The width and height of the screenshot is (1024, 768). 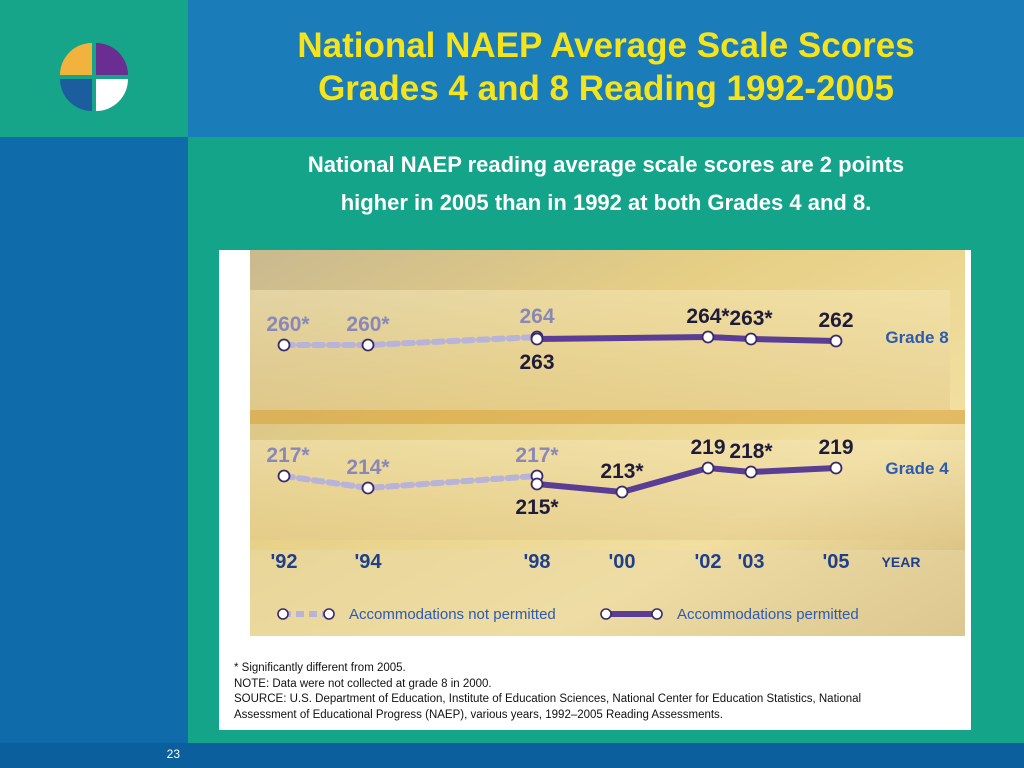 I want to click on legend-marker-end-solid, so click(x=657, y=614).